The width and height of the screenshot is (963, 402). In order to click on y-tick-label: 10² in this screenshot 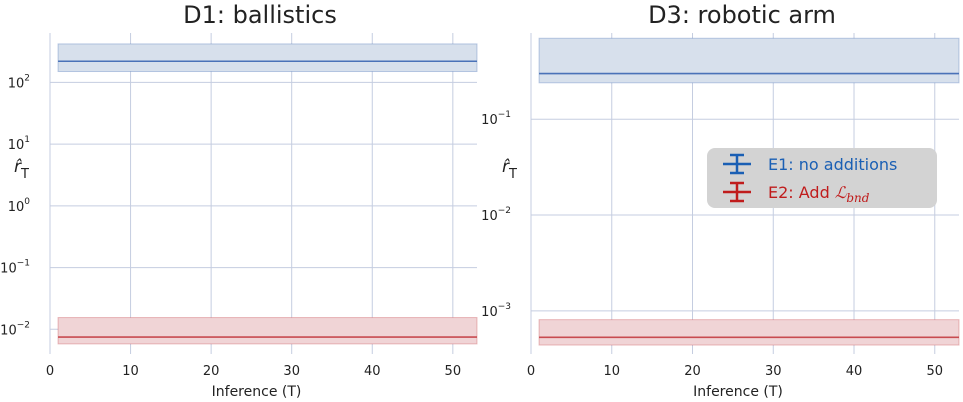, I will do `click(19, 82)`.